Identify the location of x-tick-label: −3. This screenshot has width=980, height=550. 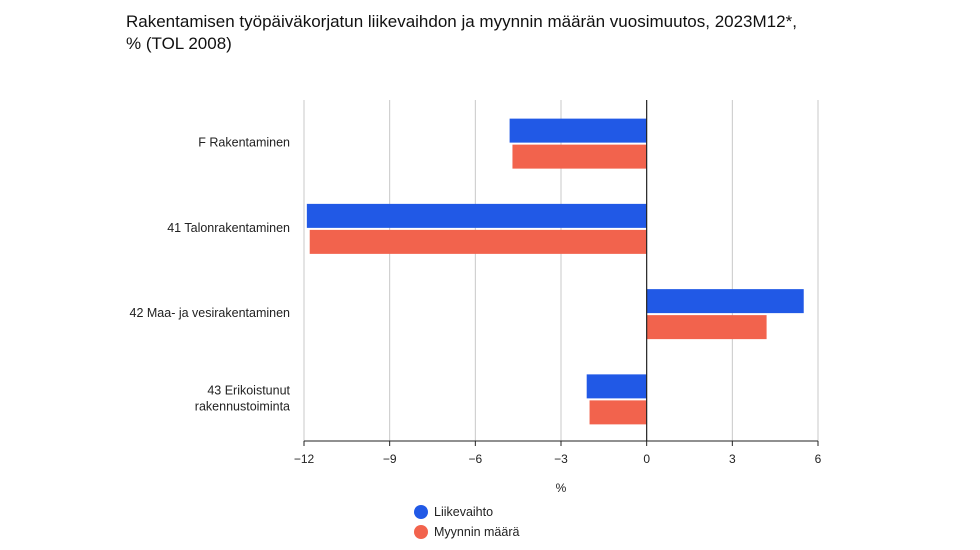
(561, 459).